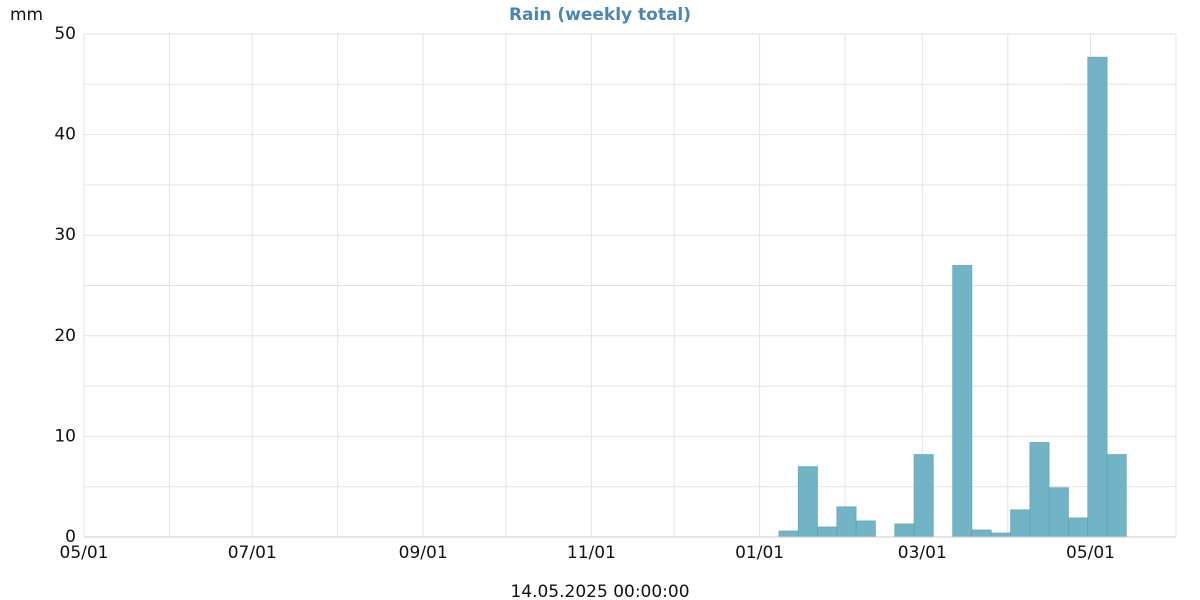  What do you see at coordinates (922, 553) in the screenshot?
I see `x-tick-label: 03/01` at bounding box center [922, 553].